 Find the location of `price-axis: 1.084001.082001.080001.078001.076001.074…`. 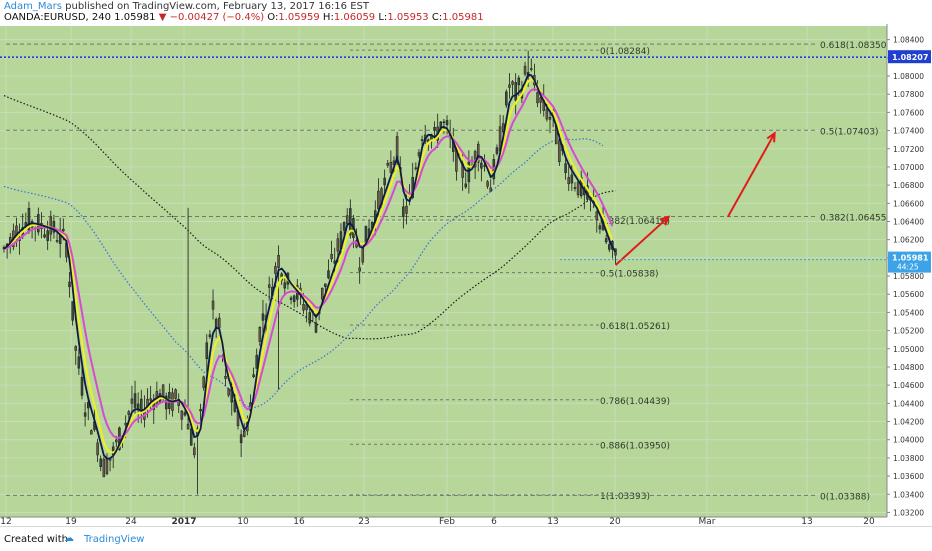

price-axis: 1.084001.082001.080001.078001.076001.074… is located at coordinates (909, 275).